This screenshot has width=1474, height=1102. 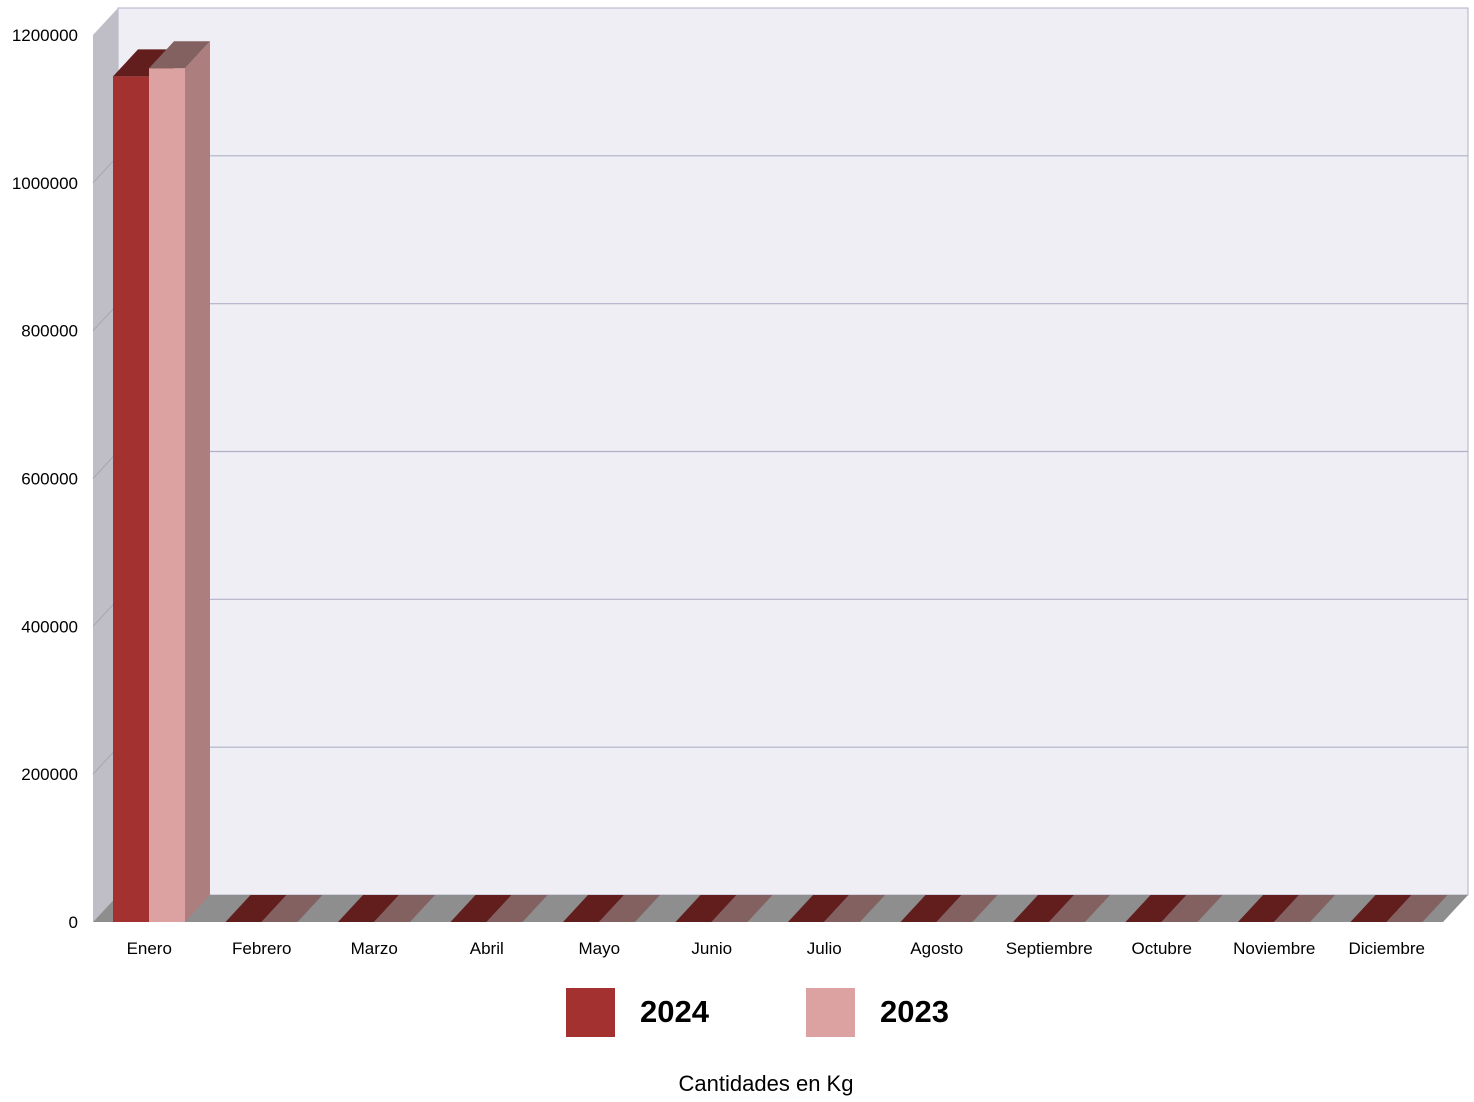 I want to click on x-tick-label: Julio, so click(x=824, y=948).